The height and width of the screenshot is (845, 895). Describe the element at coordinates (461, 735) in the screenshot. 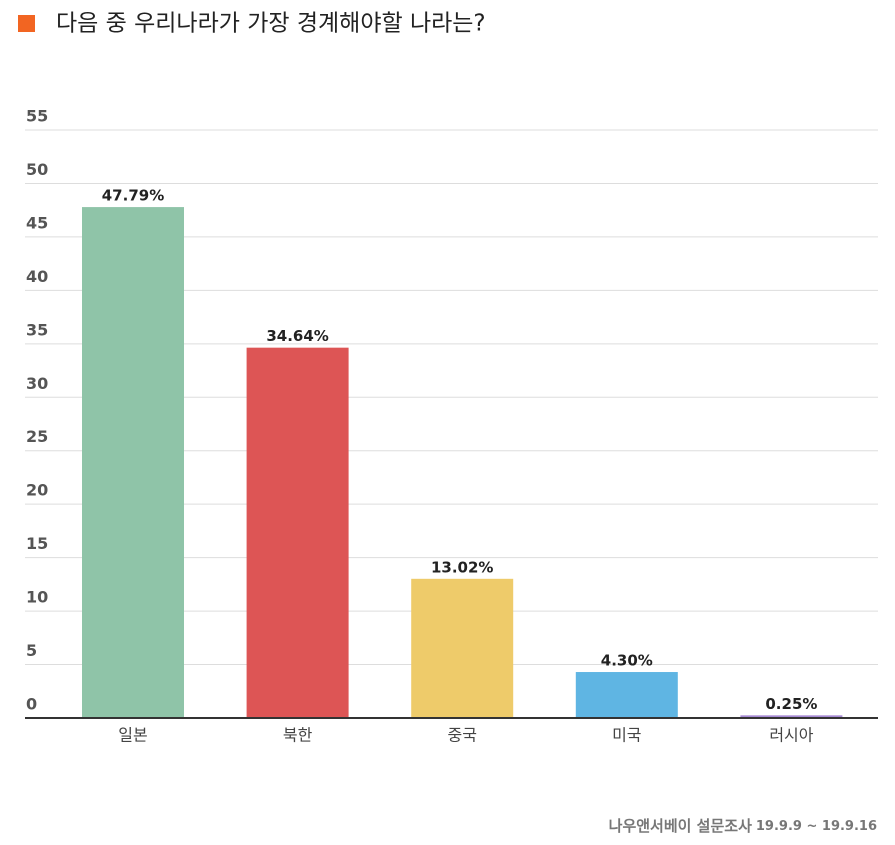

I see `x-tick-label: 중국` at that location.